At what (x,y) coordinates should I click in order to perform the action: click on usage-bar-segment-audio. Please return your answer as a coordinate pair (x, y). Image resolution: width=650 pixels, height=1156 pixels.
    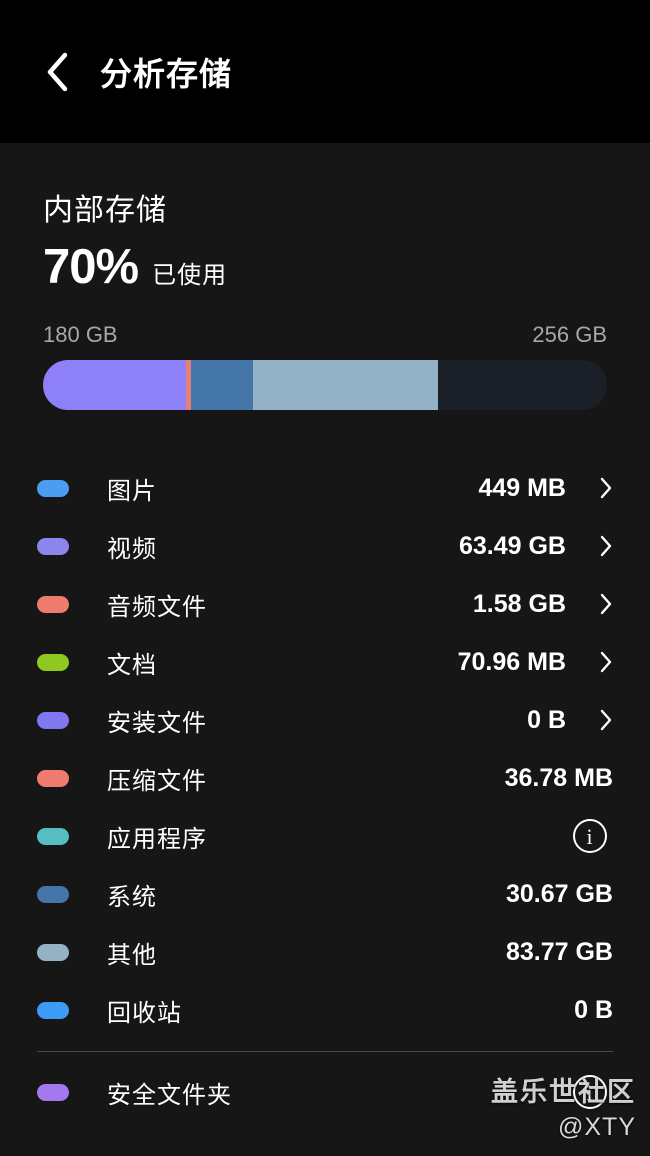
    Looking at the image, I should click on (189, 385).